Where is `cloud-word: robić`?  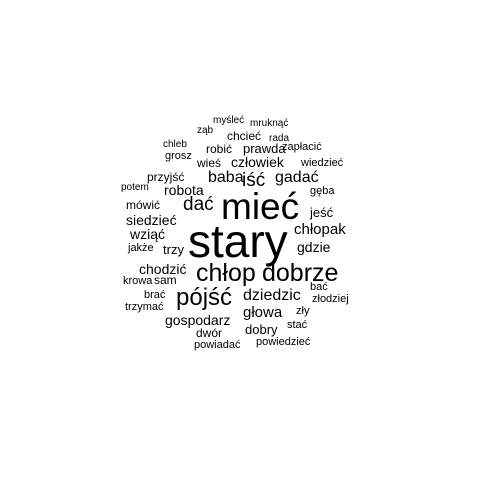
cloud-word: robić is located at coordinates (219, 149).